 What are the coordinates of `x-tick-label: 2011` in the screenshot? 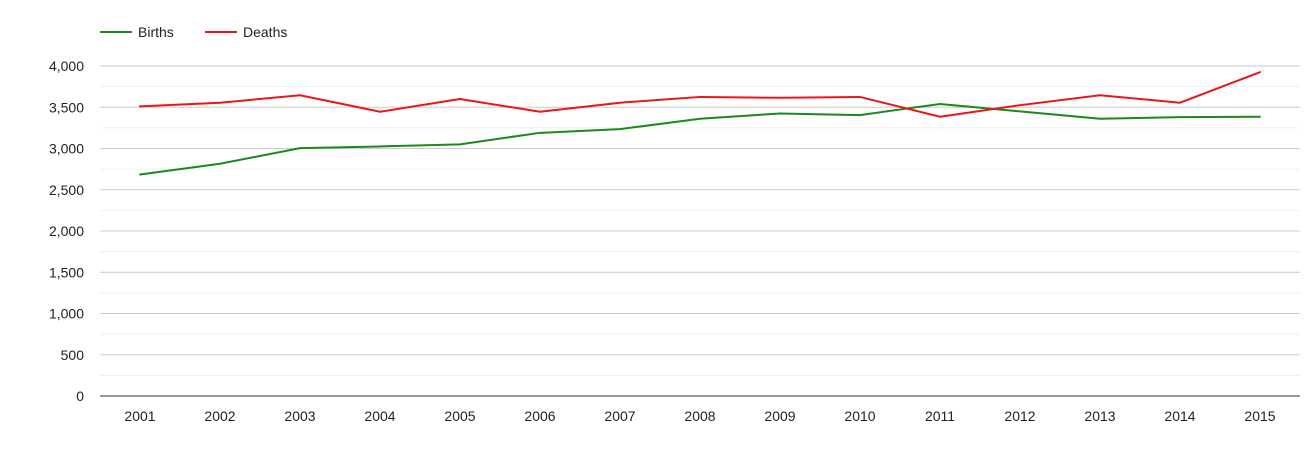 It's located at (940, 416).